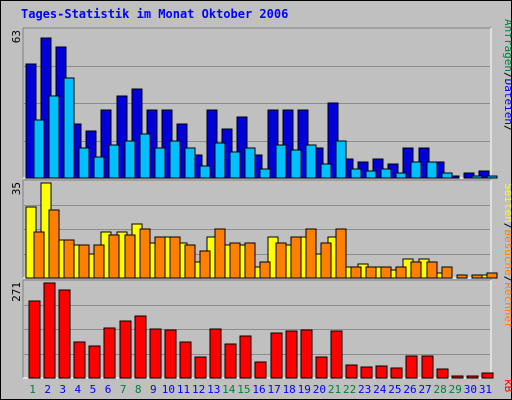  What do you see at coordinates (440, 389) in the screenshot?
I see `x-tick-label-day-28: 28` at bounding box center [440, 389].